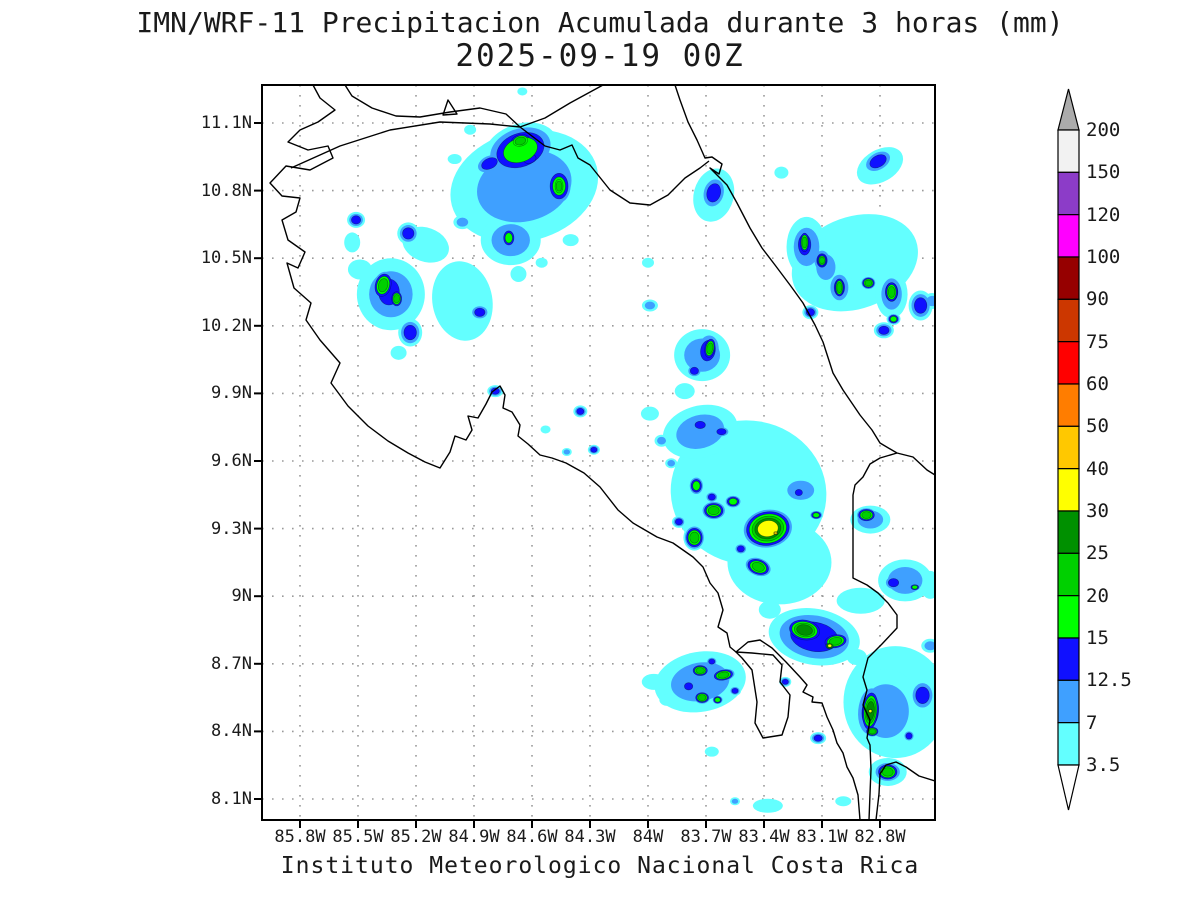 The width and height of the screenshot is (1200, 900). Describe the element at coordinates (1103, 764) in the screenshot. I see `colorbar-level-label: 3.5` at that location.